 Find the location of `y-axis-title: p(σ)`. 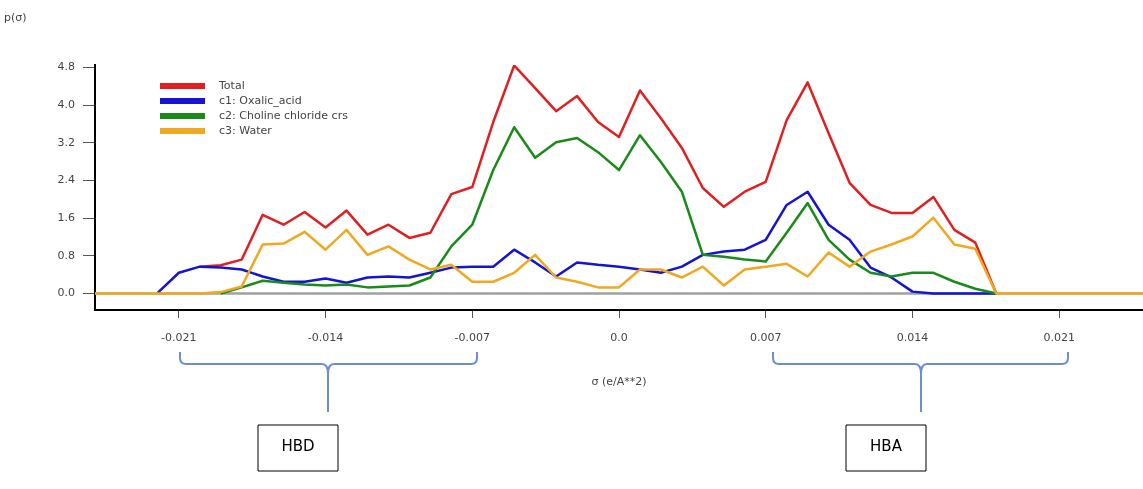

y-axis-title: p(σ) is located at coordinates (15, 17).